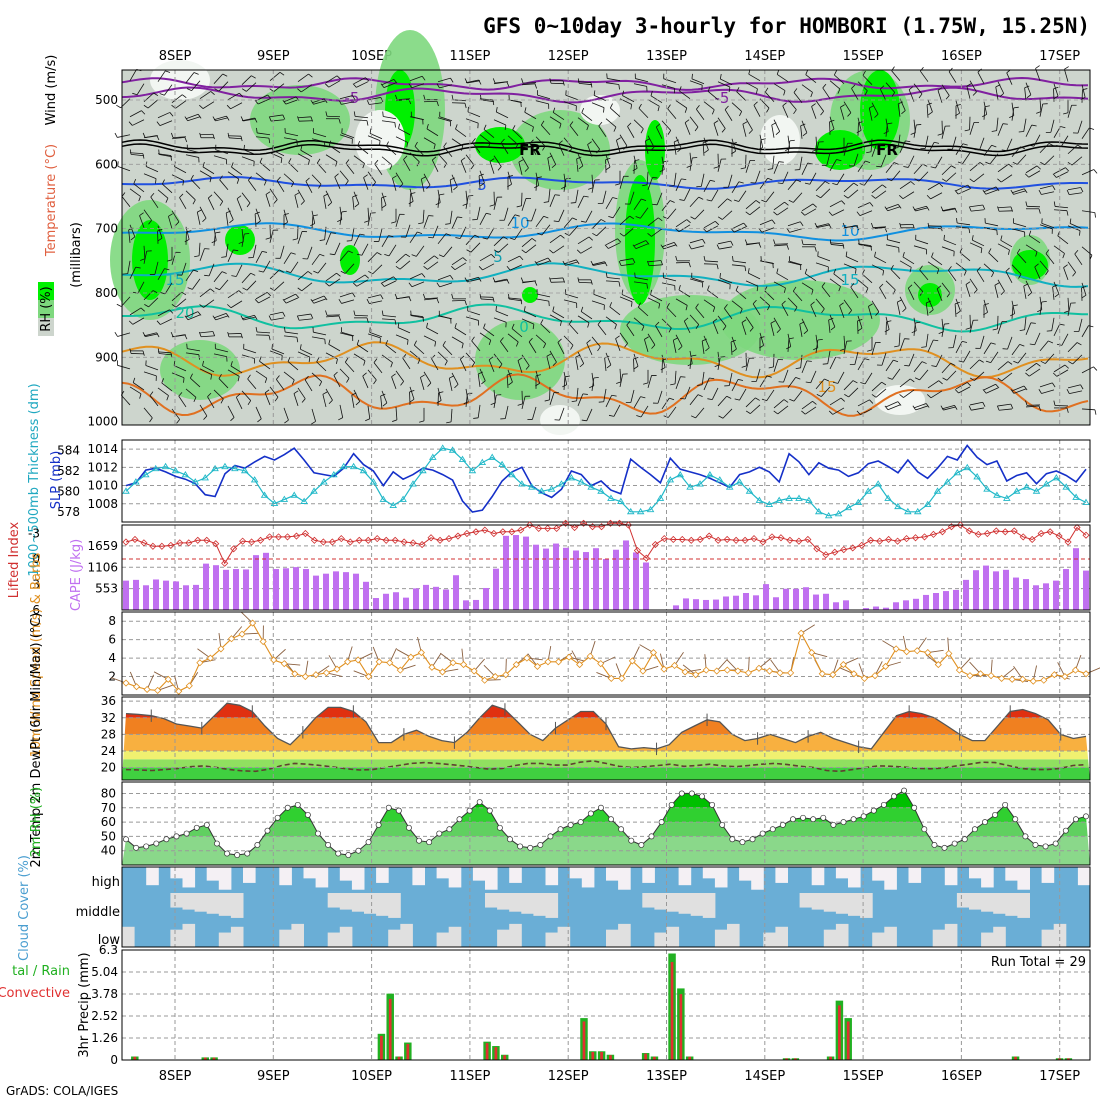  Describe the element at coordinates (606, 653) in the screenshot. I see `panel-frame` at that location.